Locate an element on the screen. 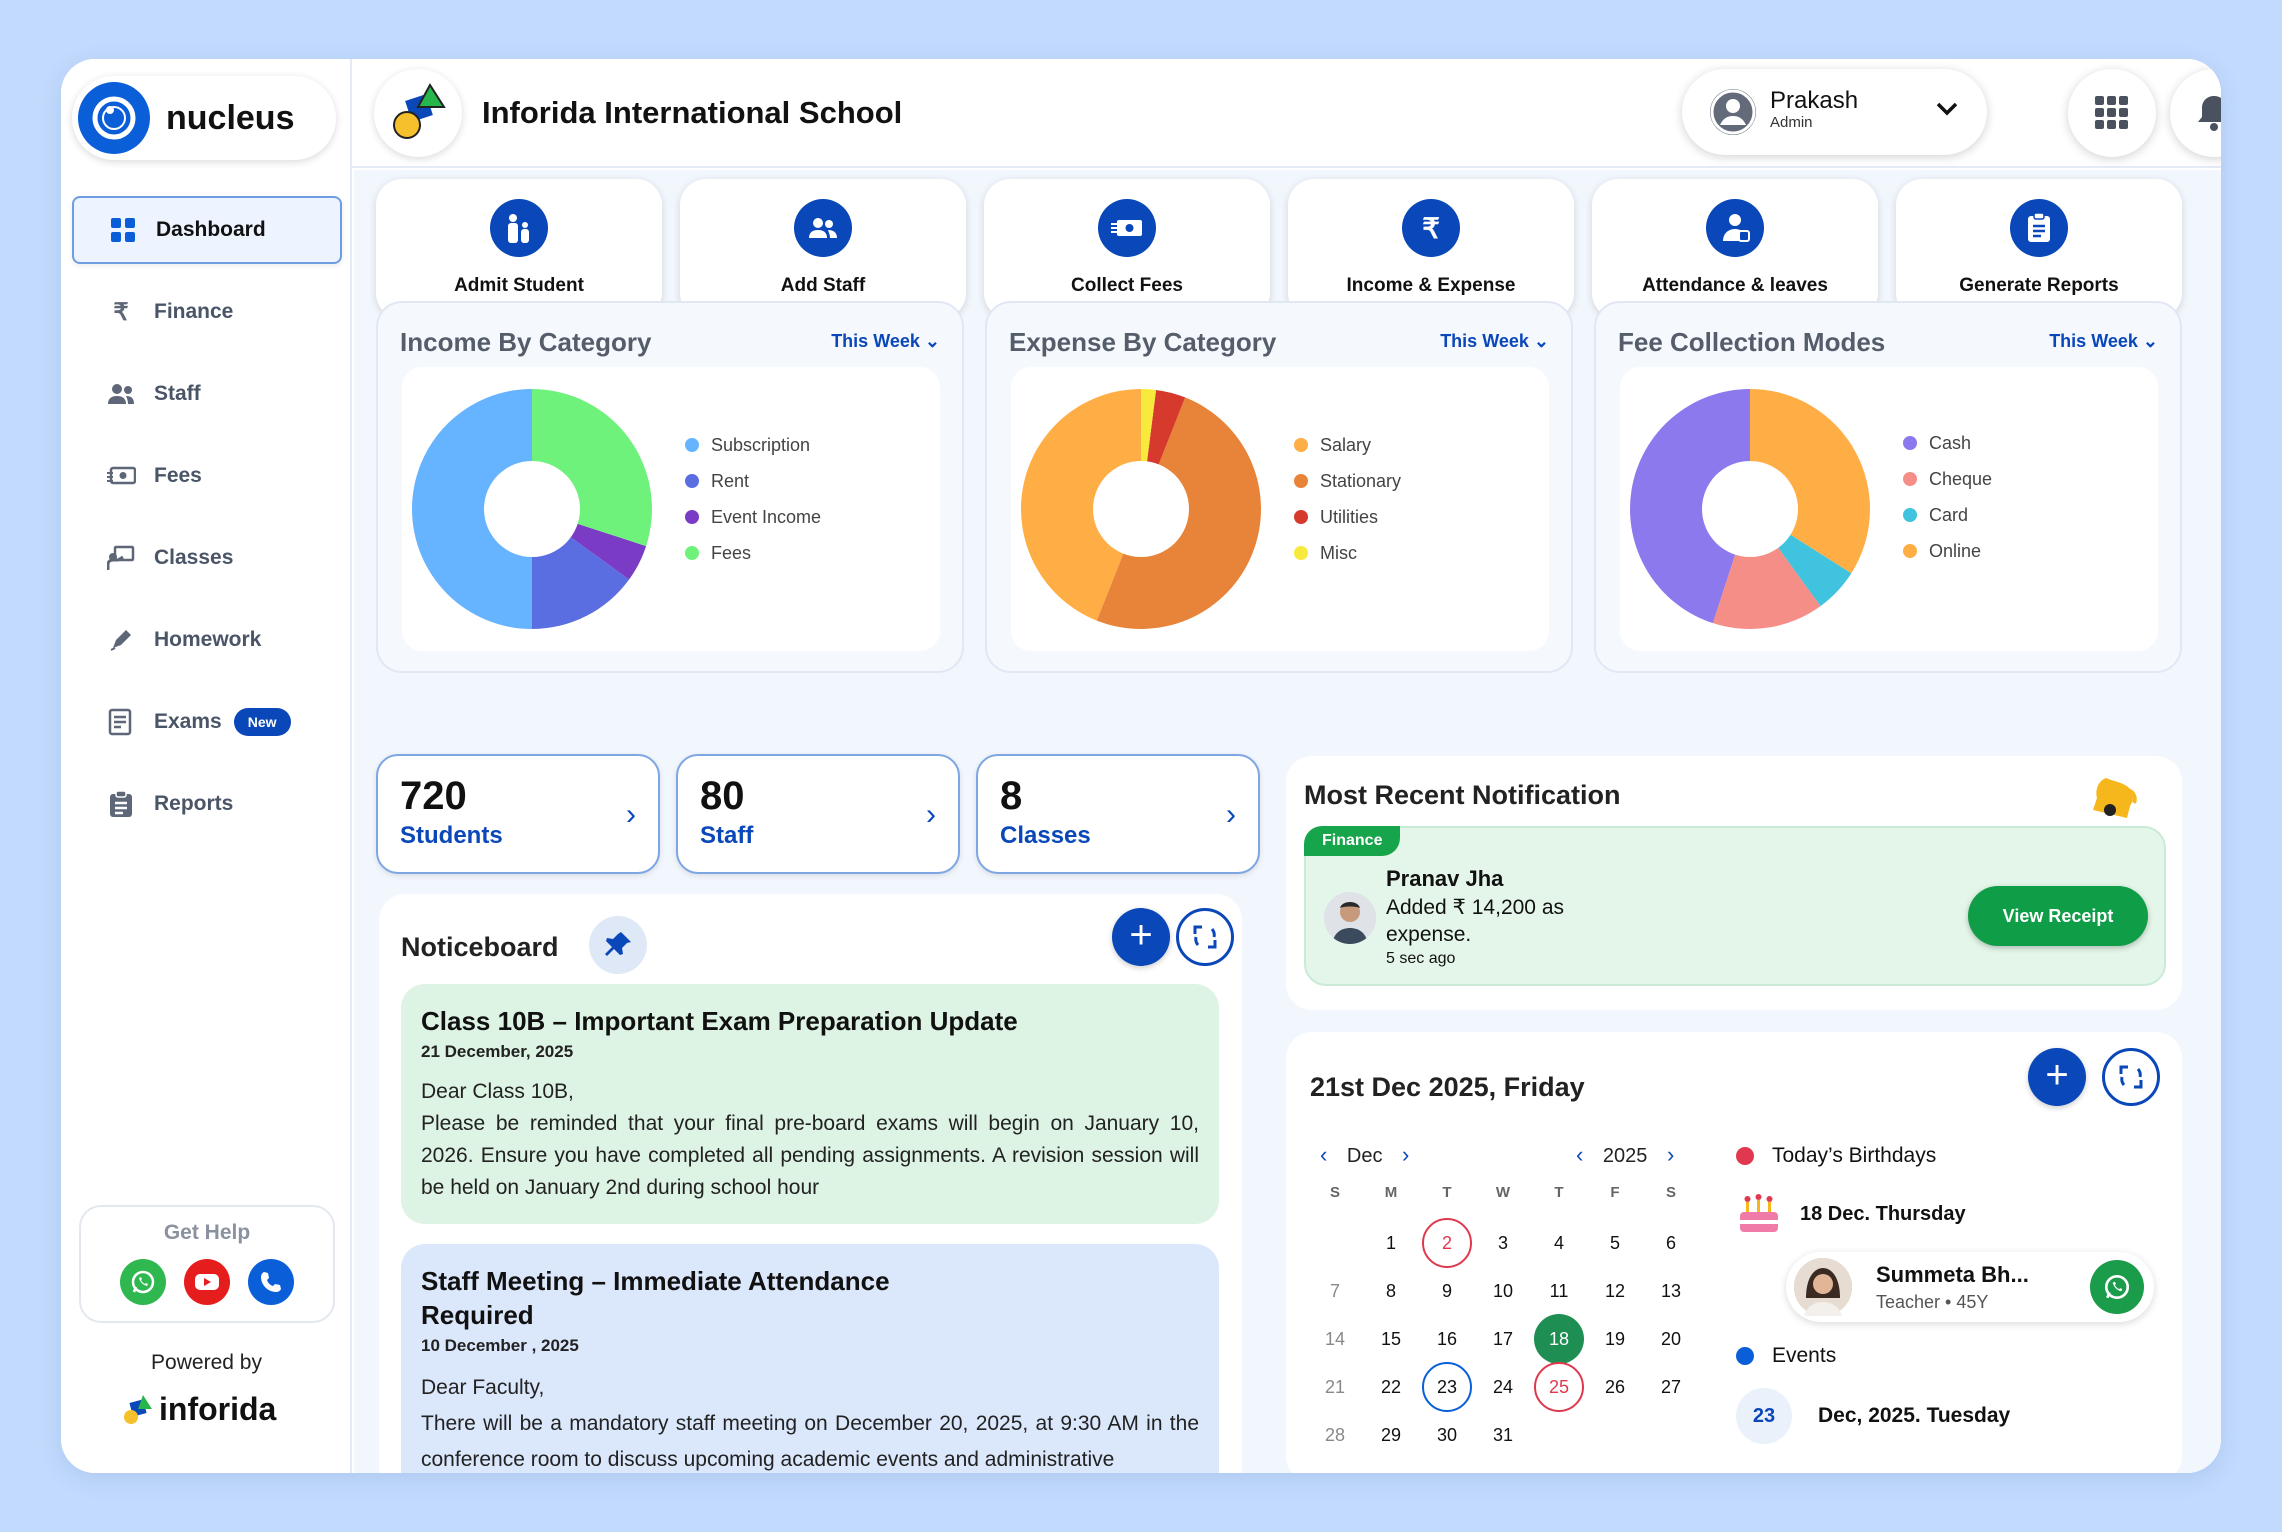  students-stat-card: 720 Students › is located at coordinates (518, 814).